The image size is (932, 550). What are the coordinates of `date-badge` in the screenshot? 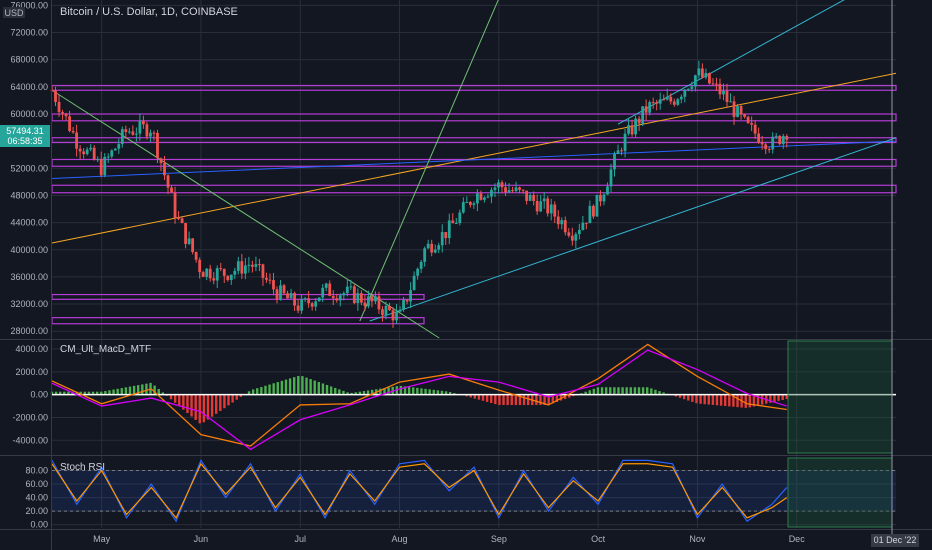 It's located at (895, 540).